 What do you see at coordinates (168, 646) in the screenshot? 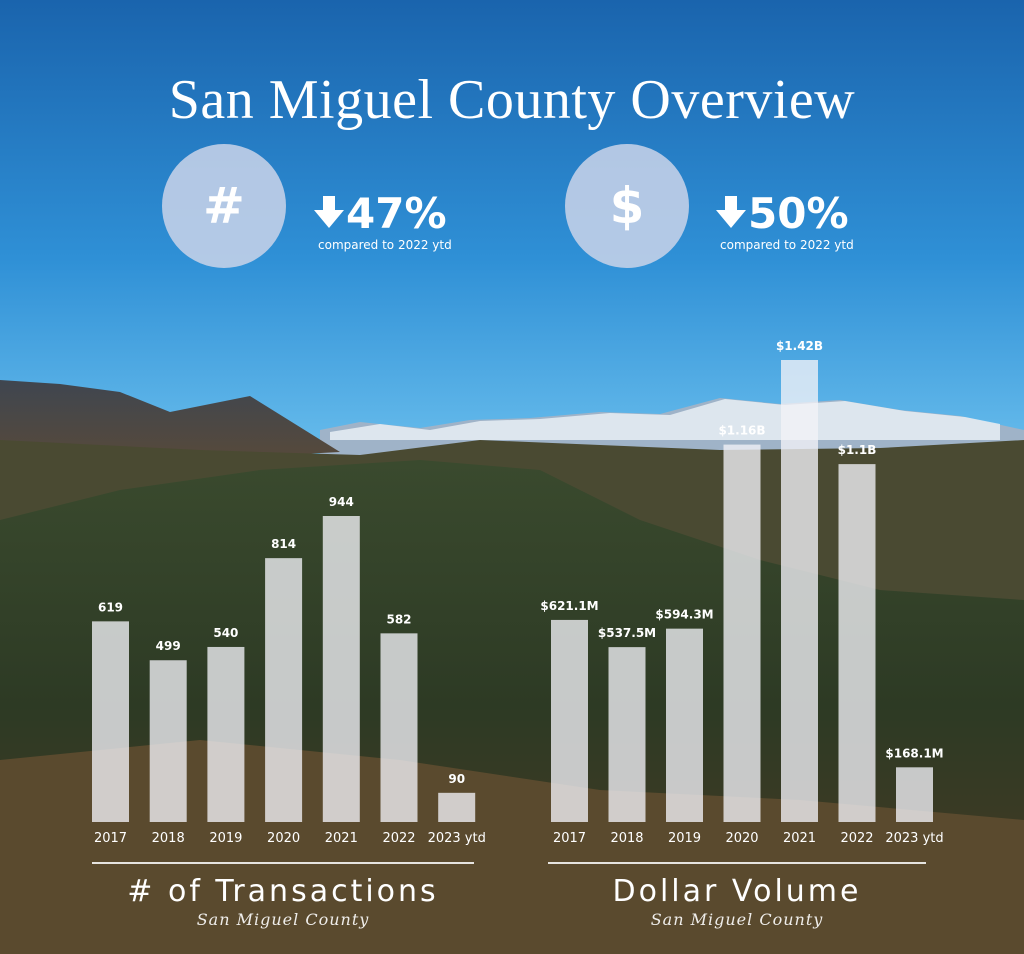
I see `data-label: 499` at bounding box center [168, 646].